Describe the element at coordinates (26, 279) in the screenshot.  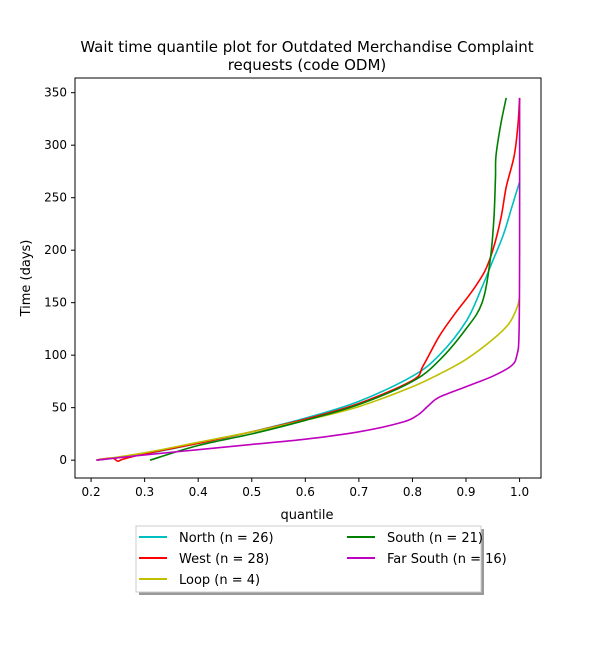
I see `y-axis-label: Time (days)` at that location.